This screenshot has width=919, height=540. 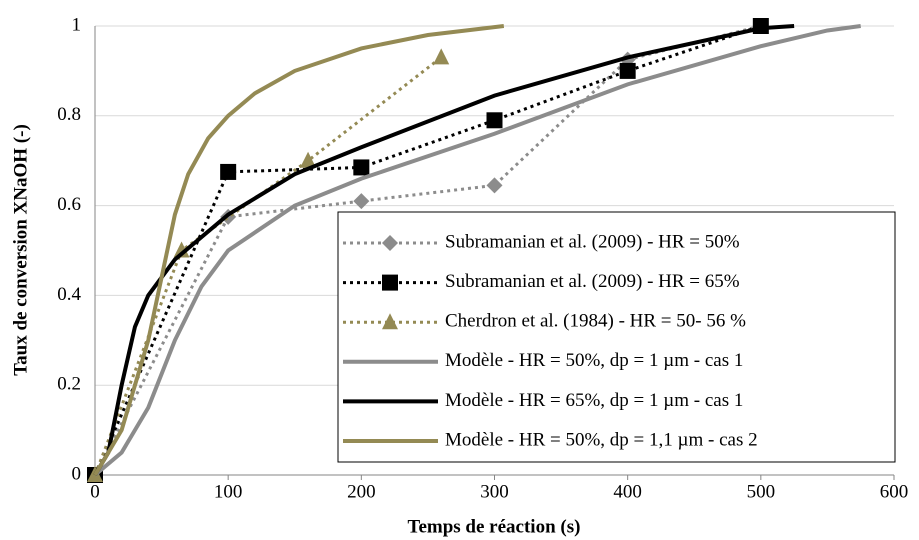 What do you see at coordinates (95, 491) in the screenshot?
I see `x-tick-label: 0` at bounding box center [95, 491].